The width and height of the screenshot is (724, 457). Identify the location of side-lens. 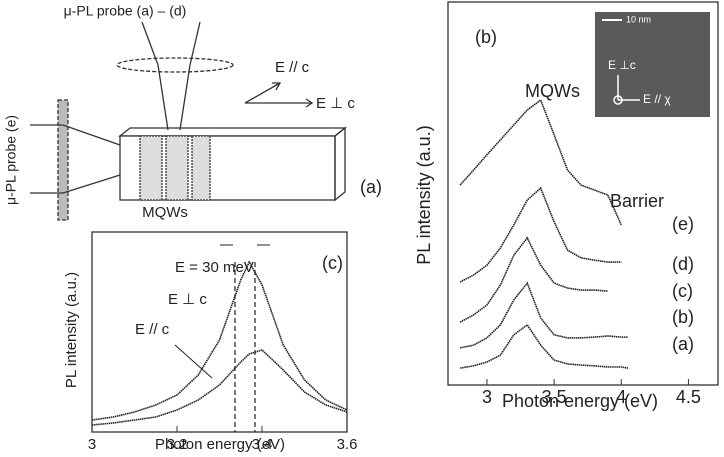
(63, 160).